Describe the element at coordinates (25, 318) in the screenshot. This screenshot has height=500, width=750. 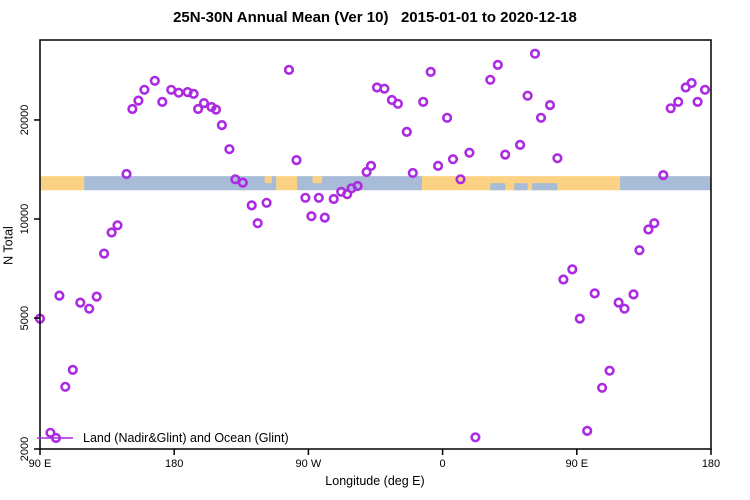
I see `y-tick-label: 5000` at that location.